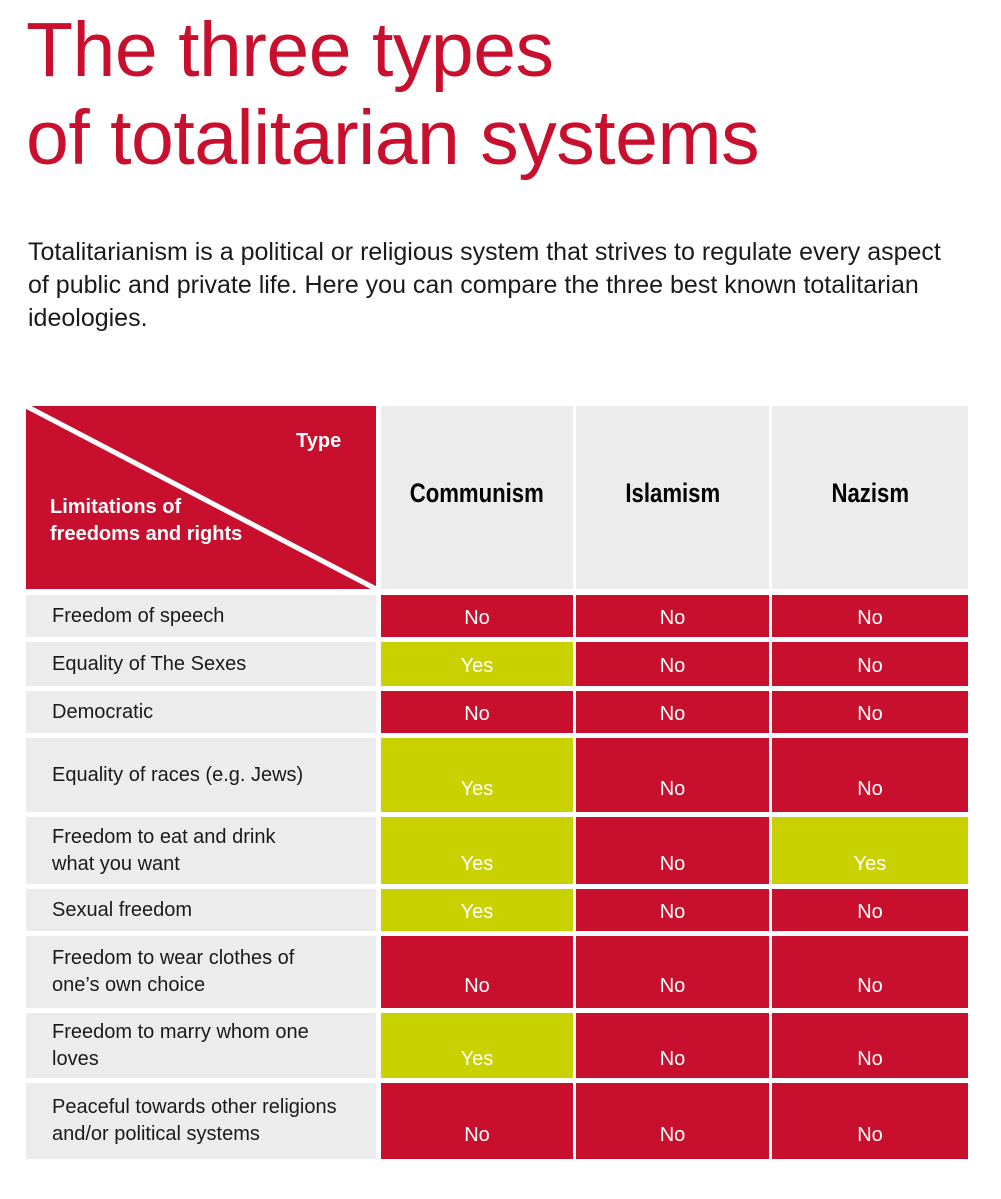  What do you see at coordinates (496, 94) in the screenshot?
I see `page-title: The three types of totalitarian systems` at bounding box center [496, 94].